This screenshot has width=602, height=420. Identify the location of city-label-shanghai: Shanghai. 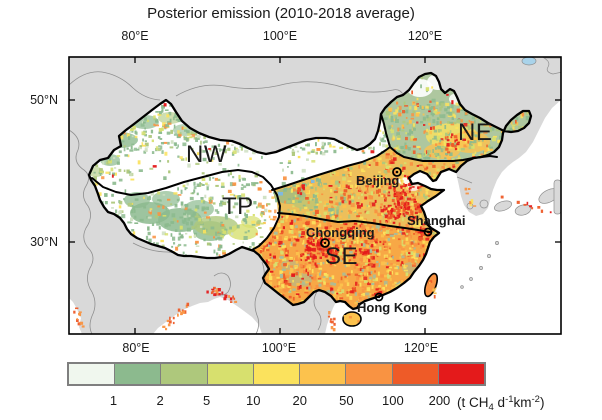
(436, 220).